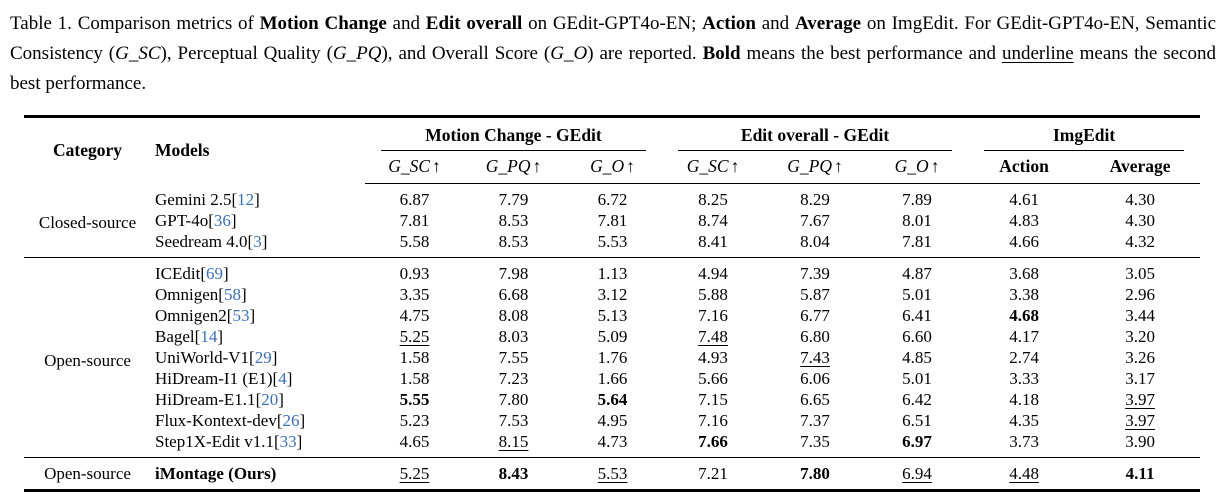 Image resolution: width=1224 pixels, height=496 pixels. I want to click on value-cell: 4.87, so click(917, 273).